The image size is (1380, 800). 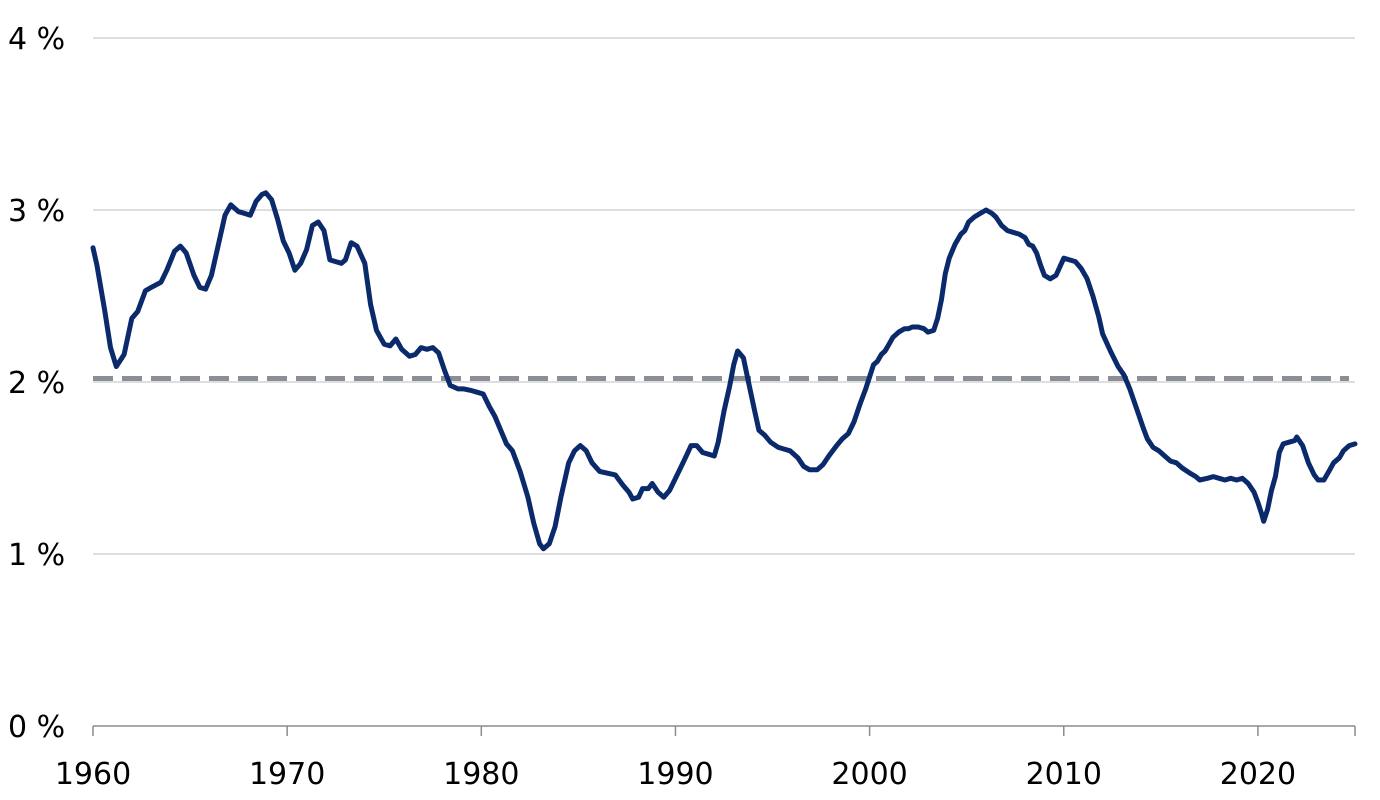 What do you see at coordinates (93, 774) in the screenshot?
I see `x-tick-label: 1960` at bounding box center [93, 774].